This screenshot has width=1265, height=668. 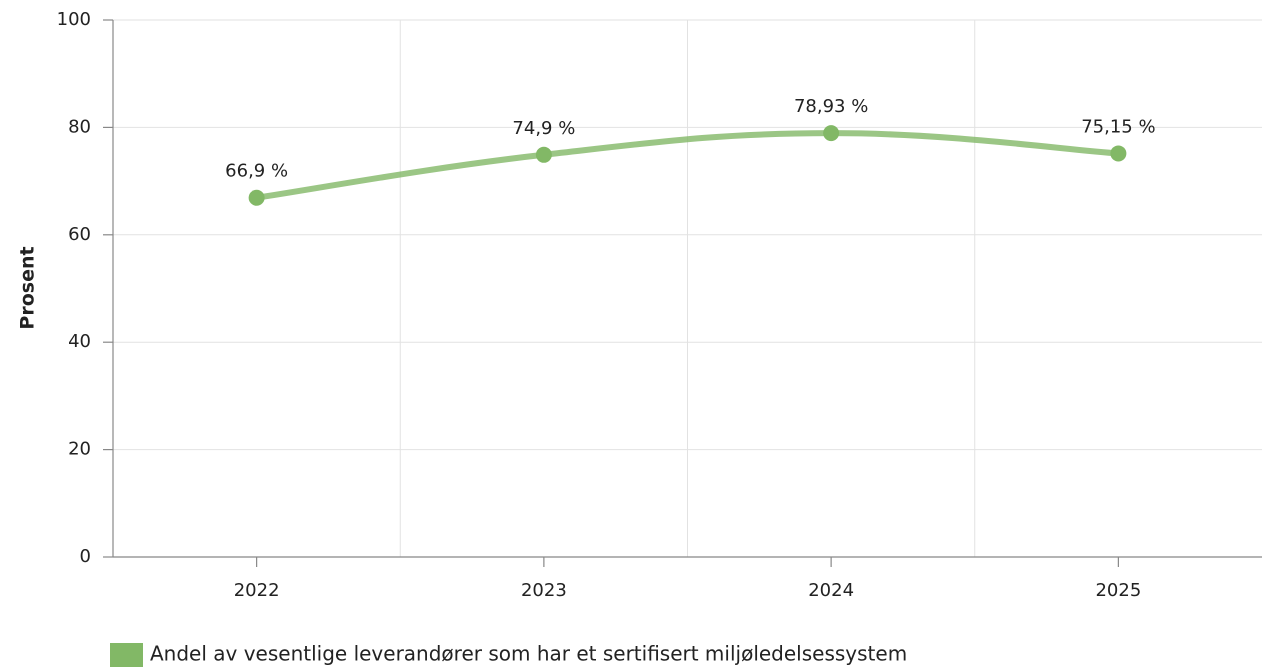 I want to click on series-line, so click(x=687, y=165).